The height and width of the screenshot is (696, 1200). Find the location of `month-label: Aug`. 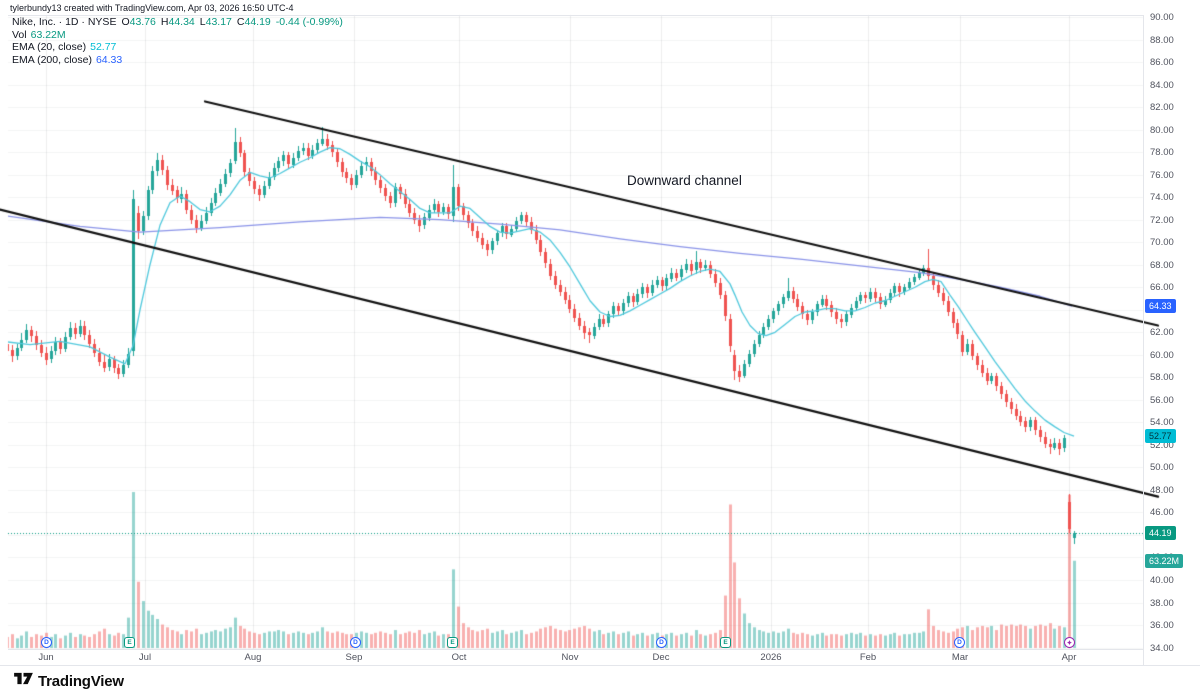

month-label: Aug is located at coordinates (253, 657).